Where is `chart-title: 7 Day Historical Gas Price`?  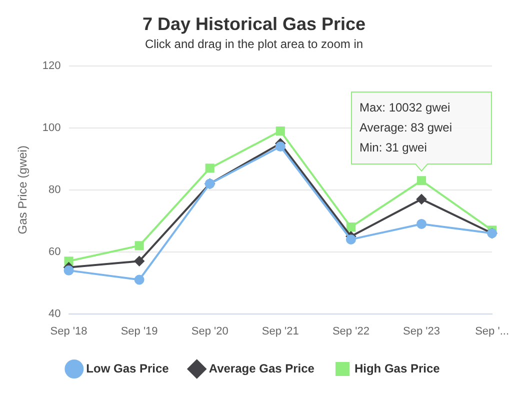 chart-title: 7 Day Historical Gas Price is located at coordinates (254, 24).